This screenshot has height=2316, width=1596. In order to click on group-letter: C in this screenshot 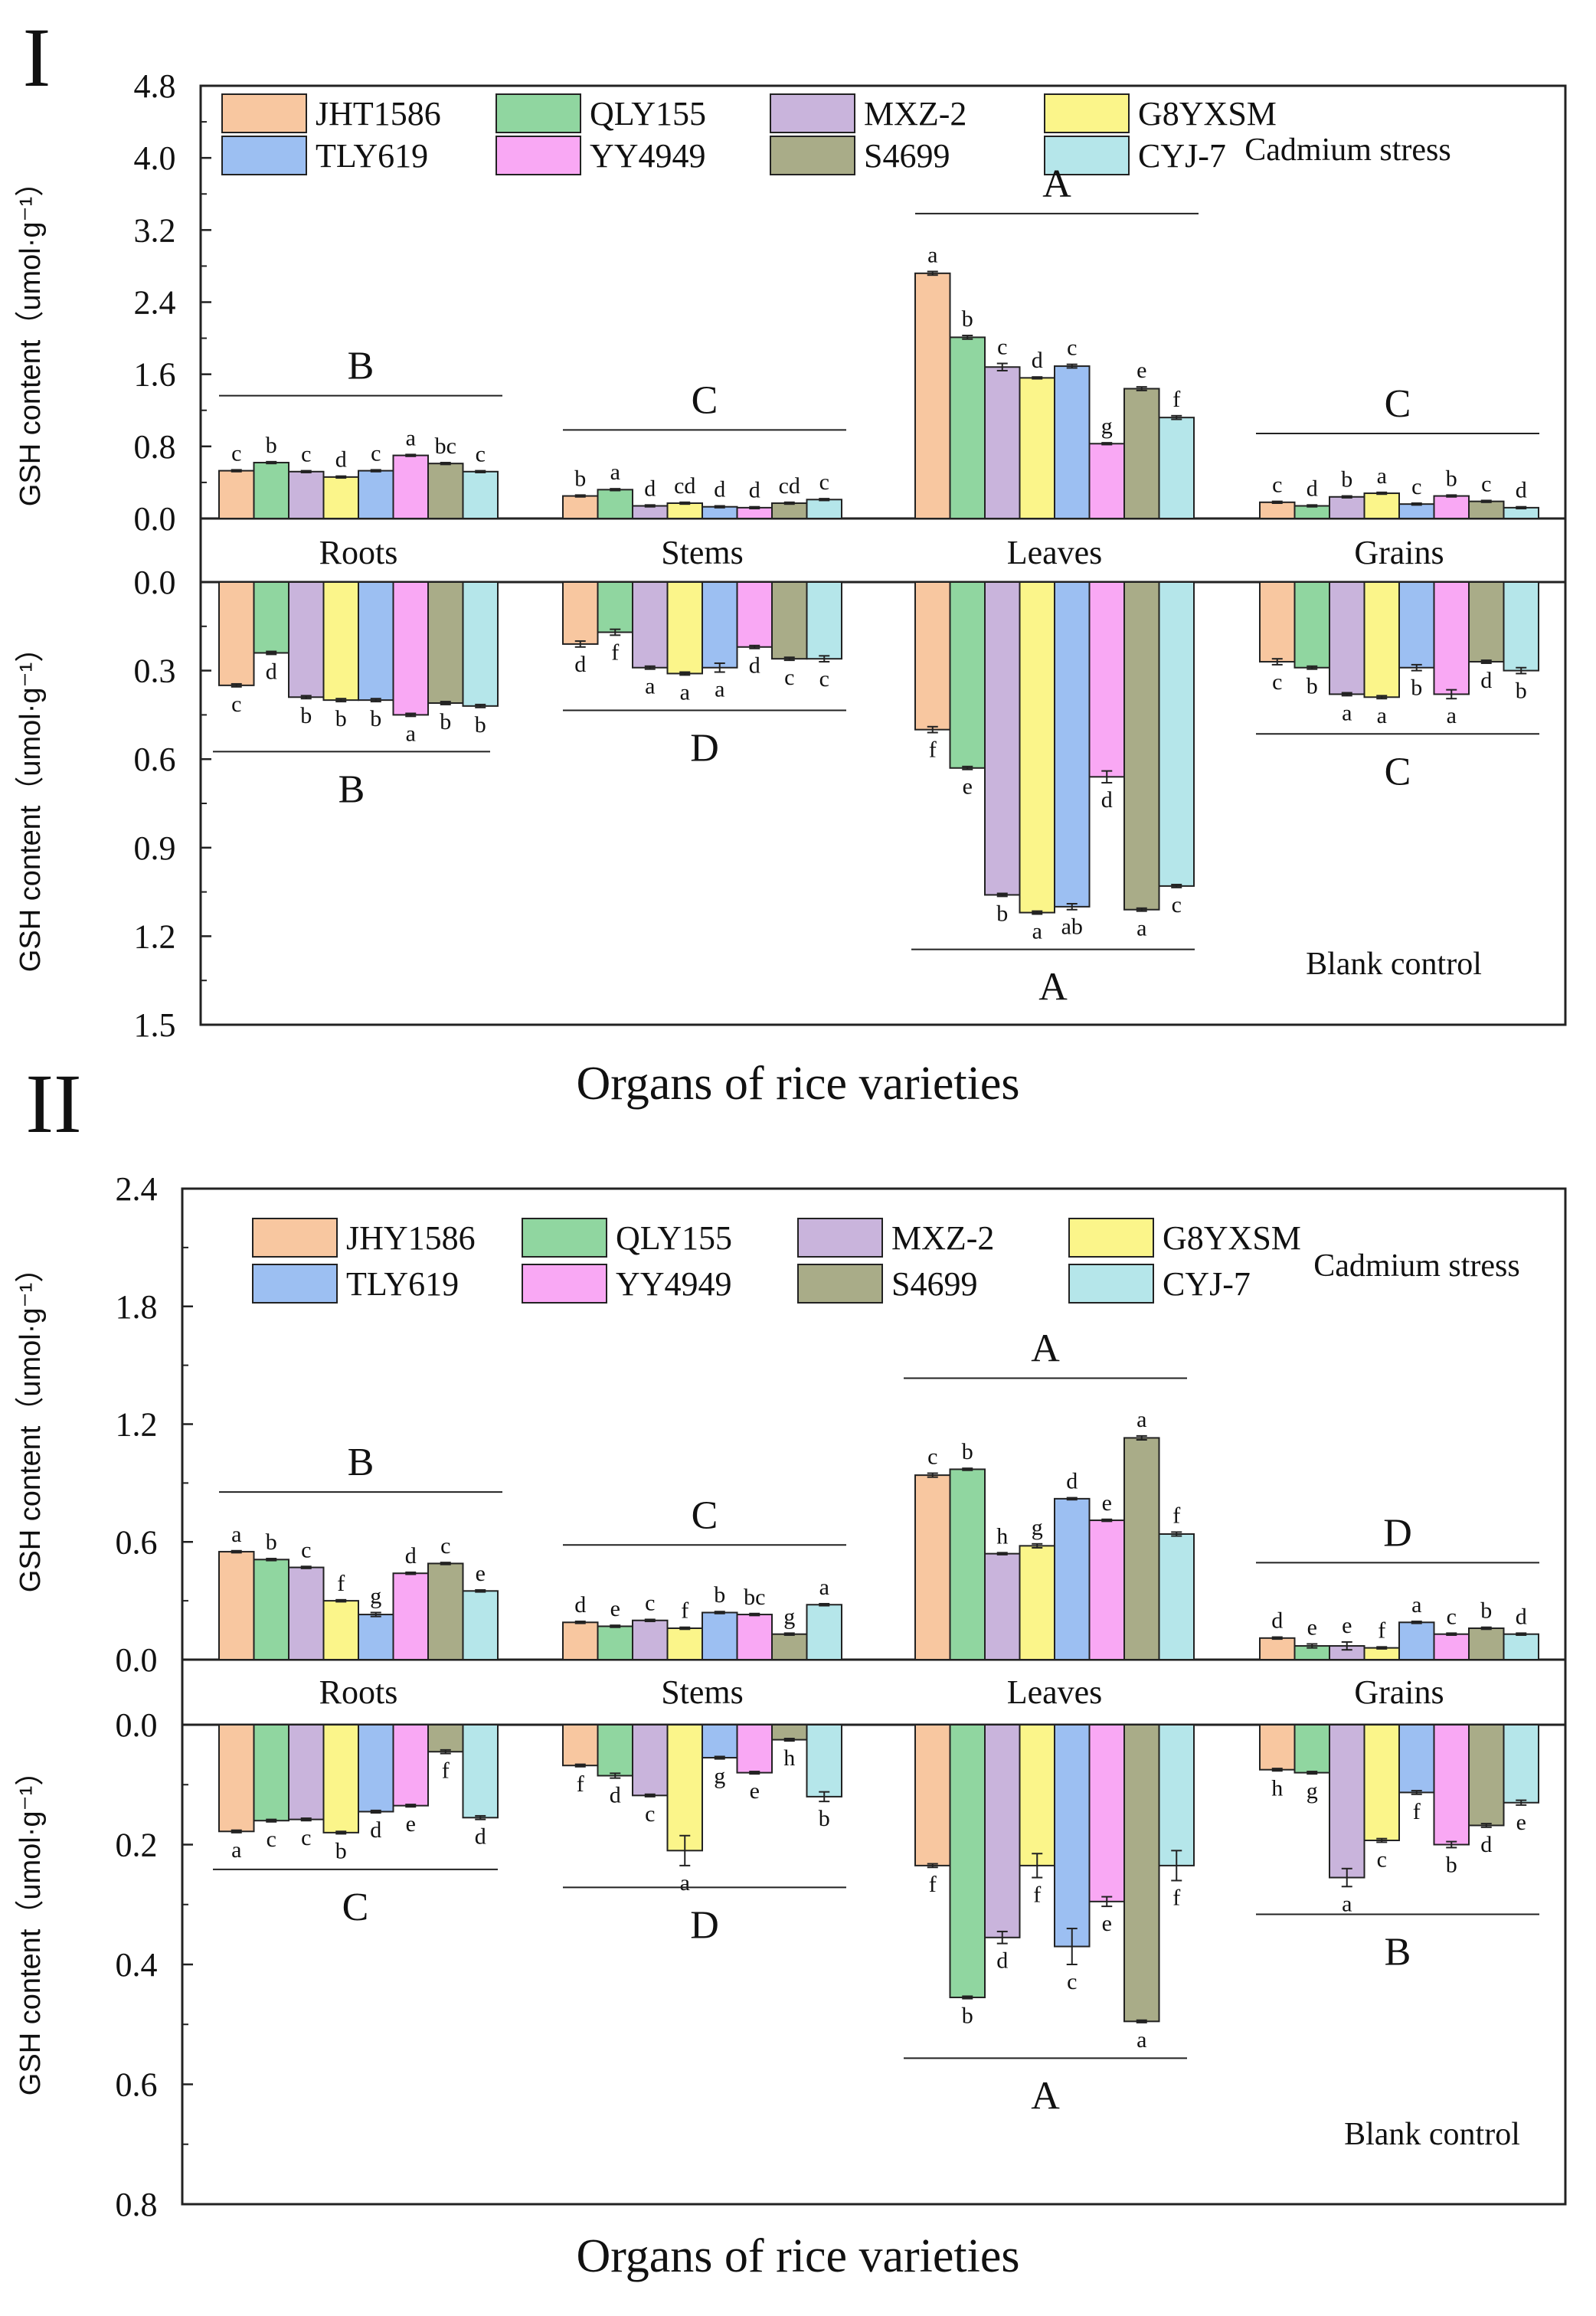, I will do `click(705, 400)`.